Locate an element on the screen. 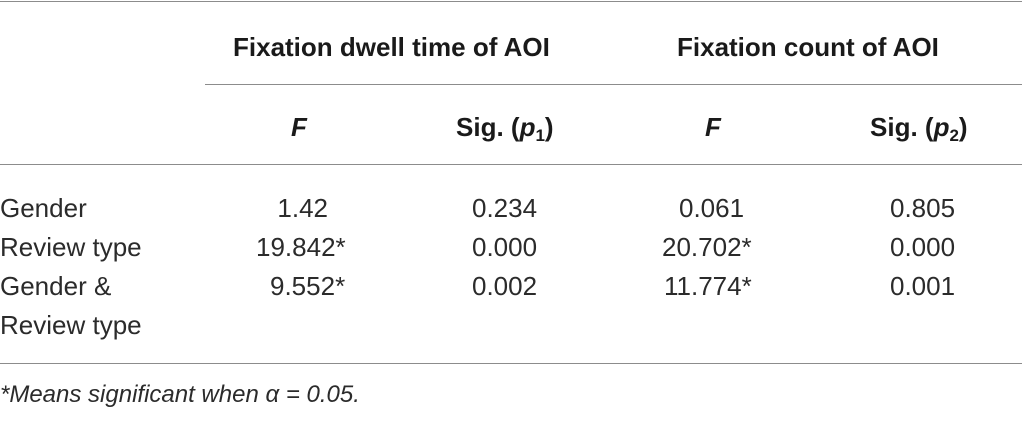 This screenshot has width=1022, height=422. cell-sig-p1: 0.000 is located at coordinates (505, 247).